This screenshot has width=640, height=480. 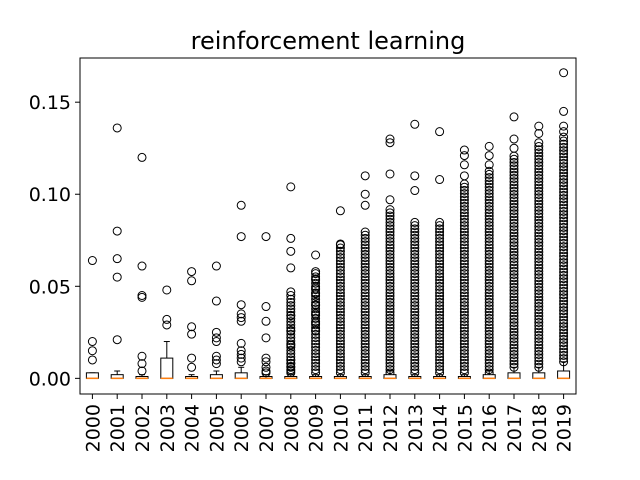 I want to click on x-tick-label: 2007, so click(x=267, y=428).